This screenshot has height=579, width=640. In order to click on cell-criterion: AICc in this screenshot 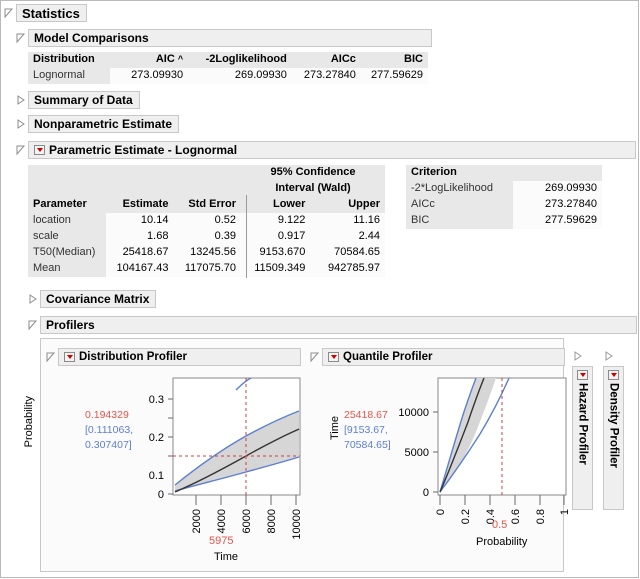, I will do `click(459, 205)`.